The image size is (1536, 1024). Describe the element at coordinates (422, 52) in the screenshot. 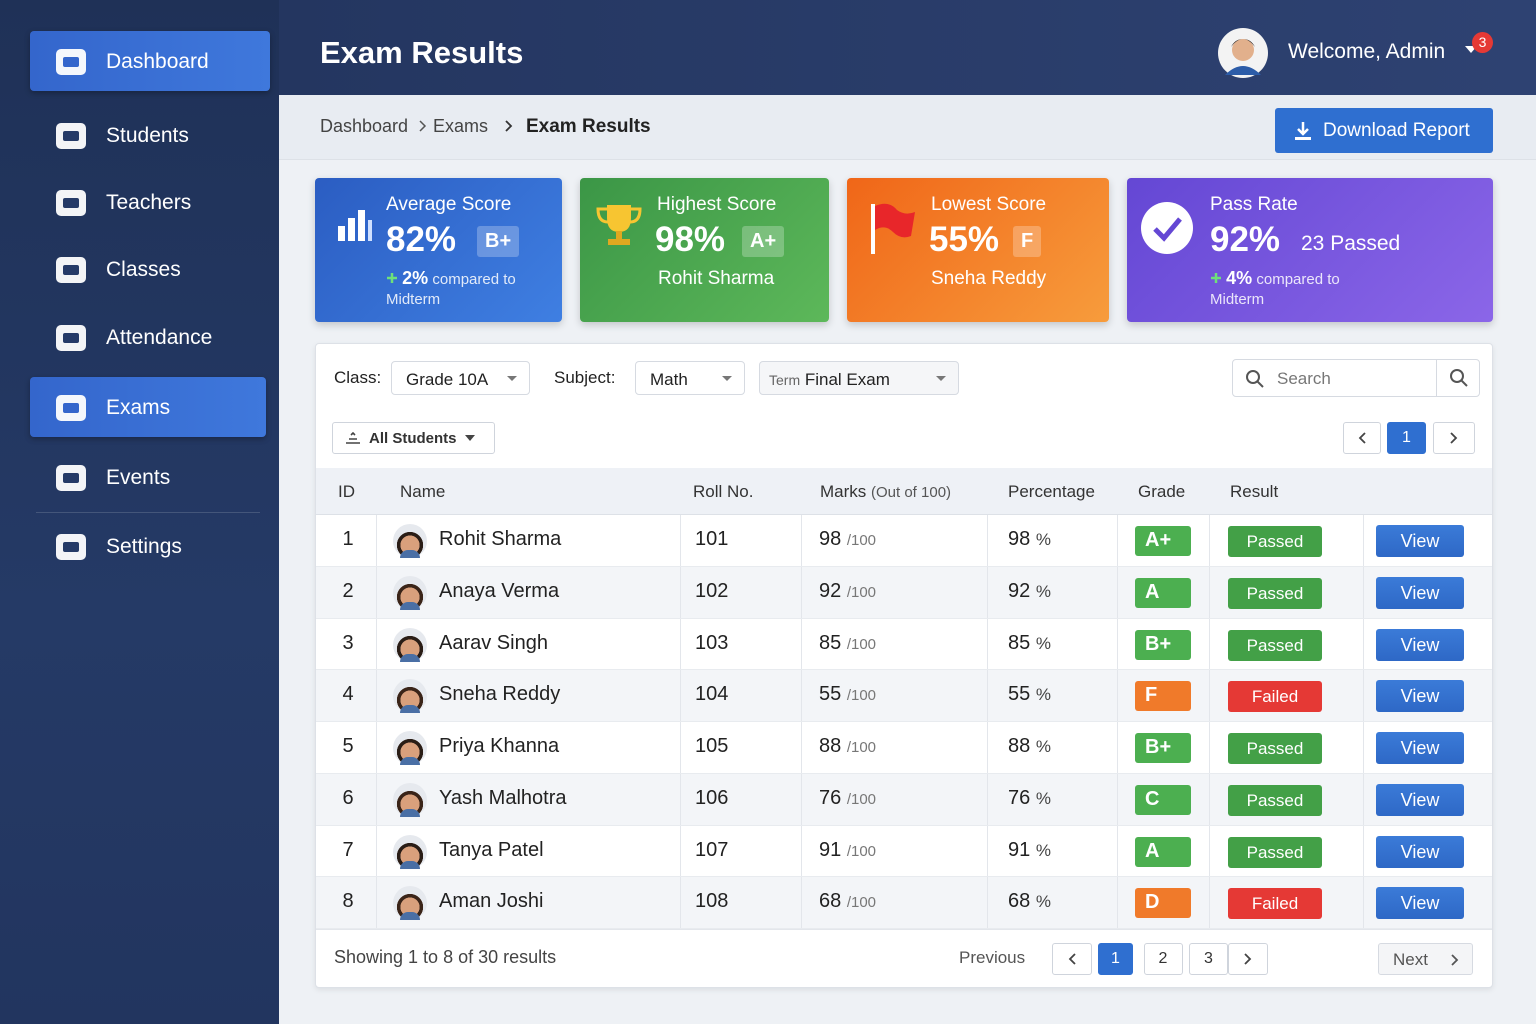

I see `page-title: Exam Results` at that location.